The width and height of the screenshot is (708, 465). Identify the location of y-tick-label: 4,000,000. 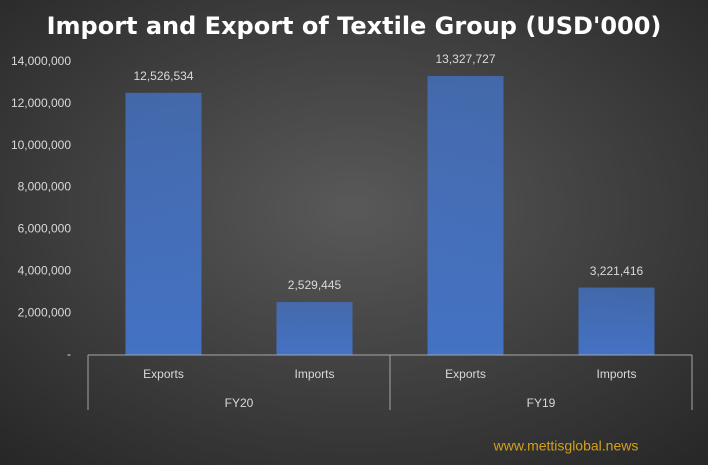
(45, 270).